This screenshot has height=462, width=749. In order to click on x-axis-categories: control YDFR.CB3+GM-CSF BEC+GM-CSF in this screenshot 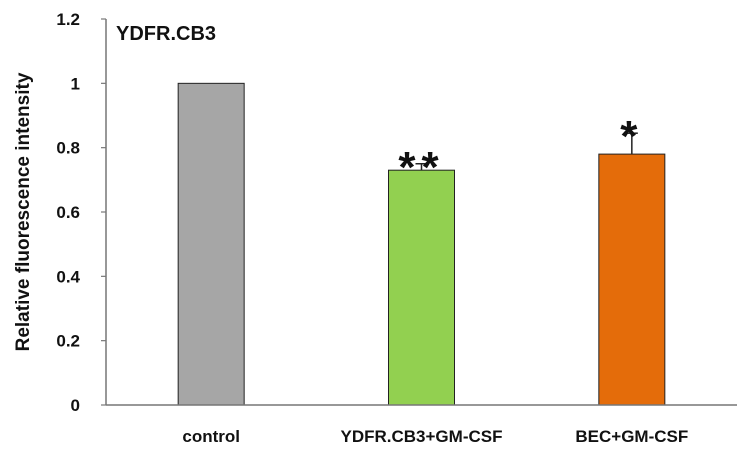, I will do `click(435, 436)`.